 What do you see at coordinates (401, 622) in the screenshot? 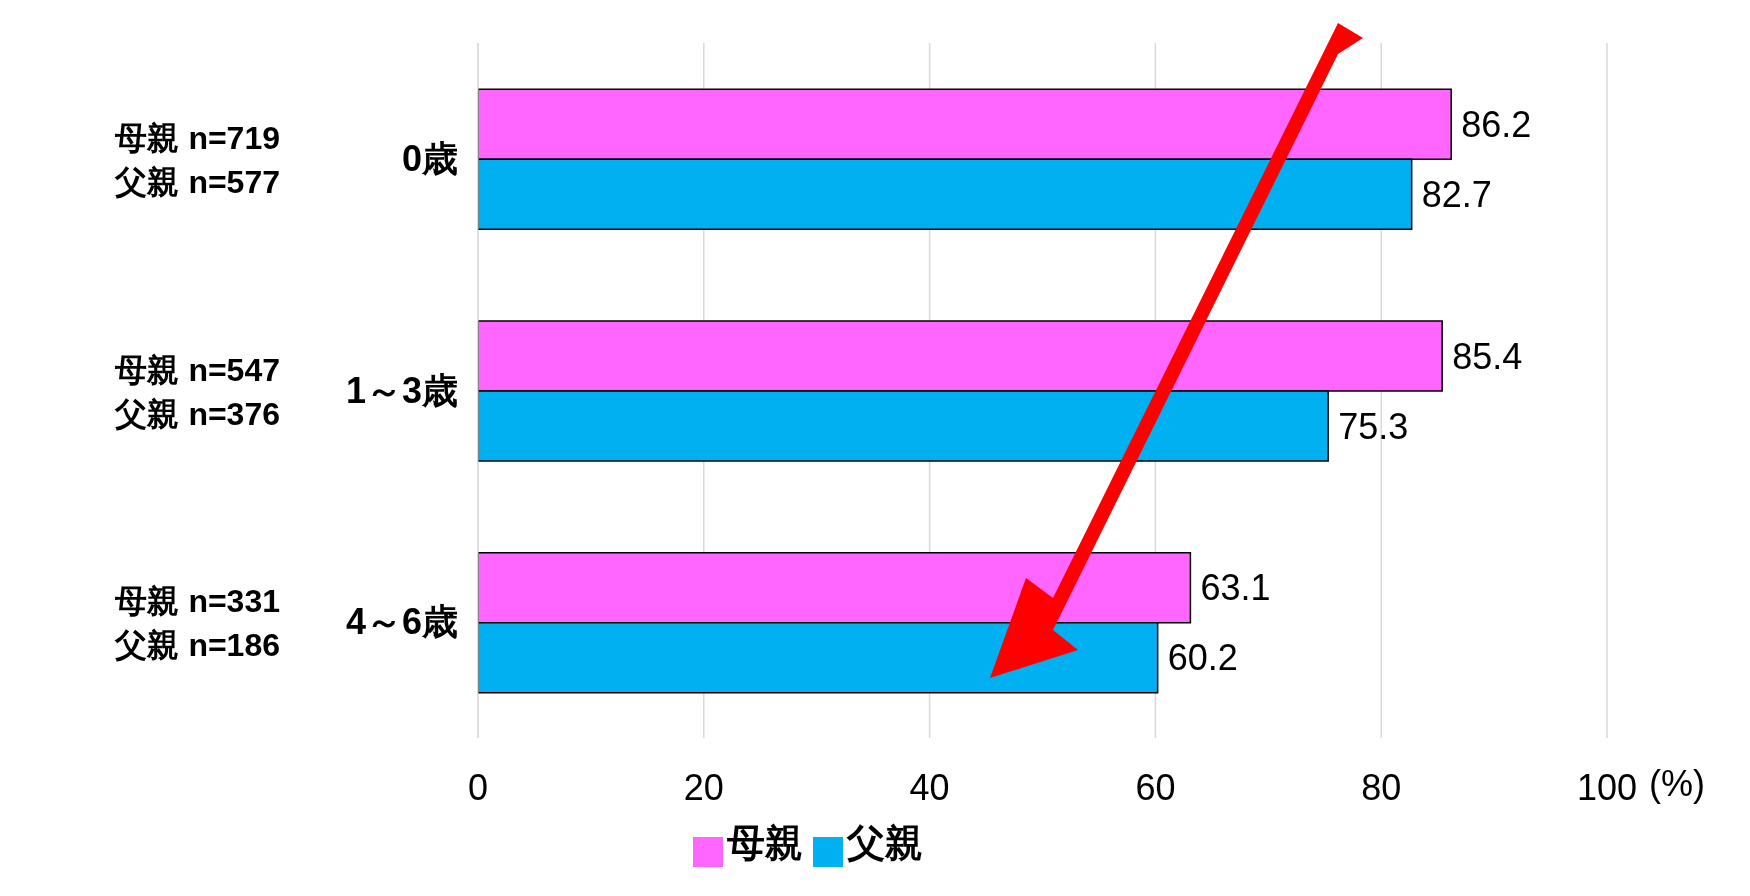
I see `y-tick-label: 4～6歳` at bounding box center [401, 622].